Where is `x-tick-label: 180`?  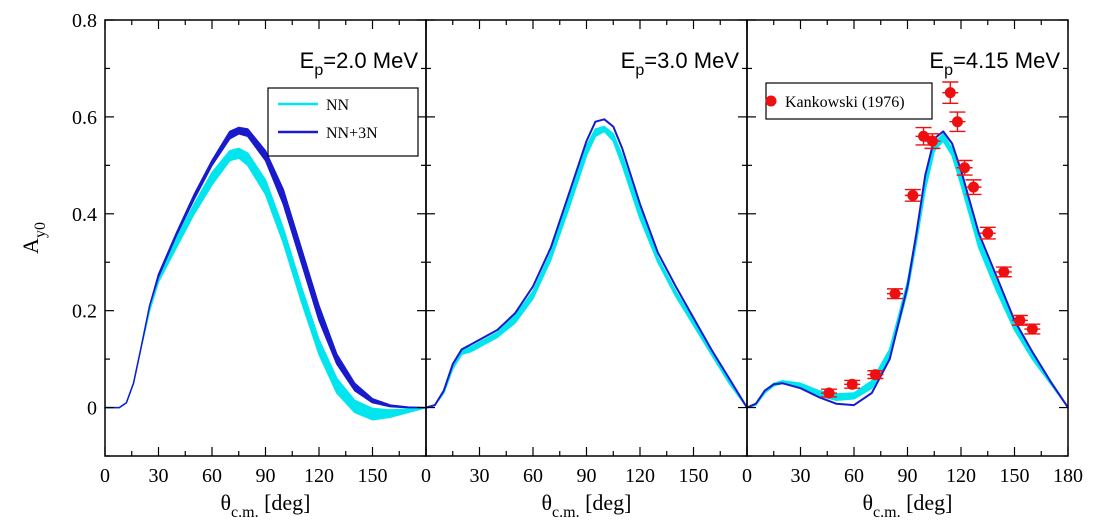 x-tick-label: 180 is located at coordinates (1068, 476).